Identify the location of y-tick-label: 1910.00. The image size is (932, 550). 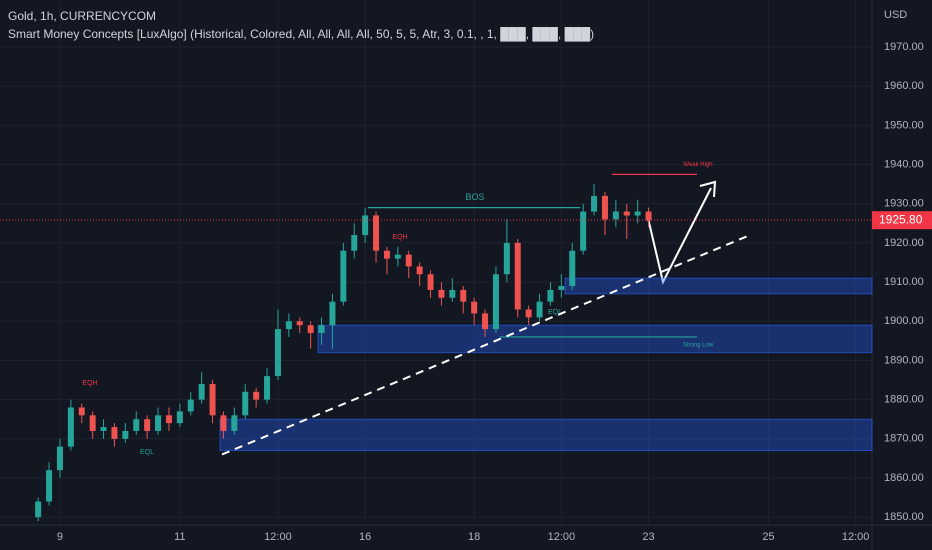
(904, 282).